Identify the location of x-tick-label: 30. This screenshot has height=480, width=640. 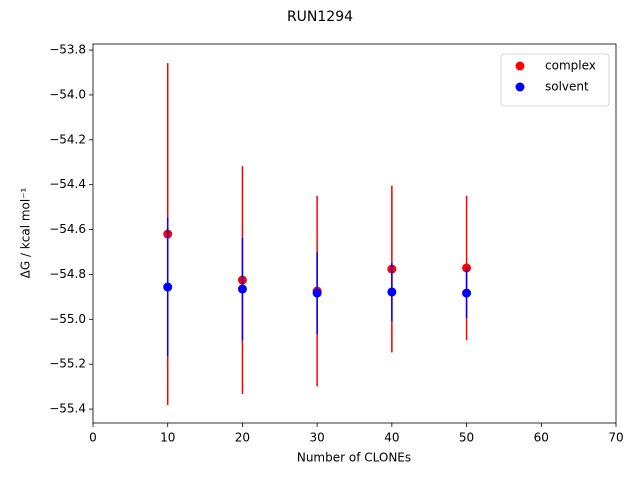
(317, 438).